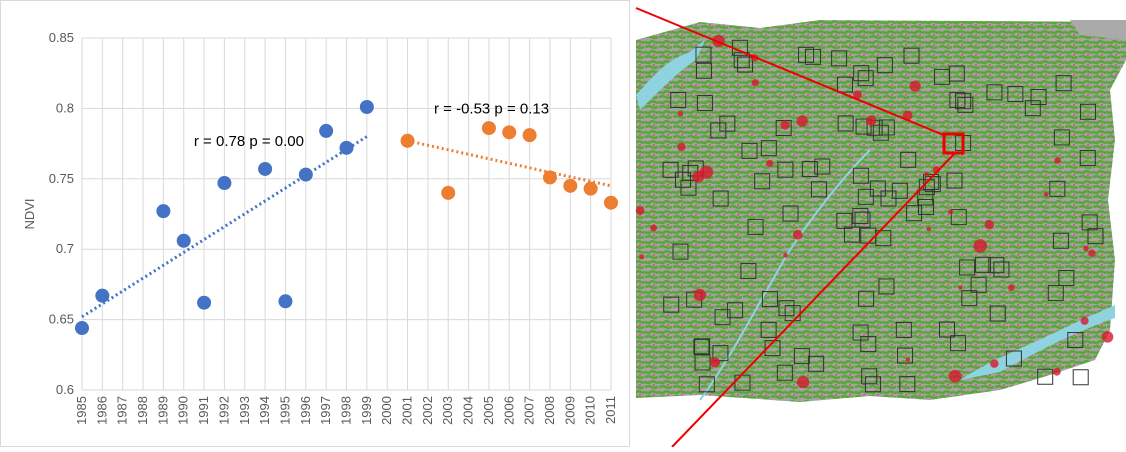  I want to click on y-tick-label: 0.85, so click(61, 37).